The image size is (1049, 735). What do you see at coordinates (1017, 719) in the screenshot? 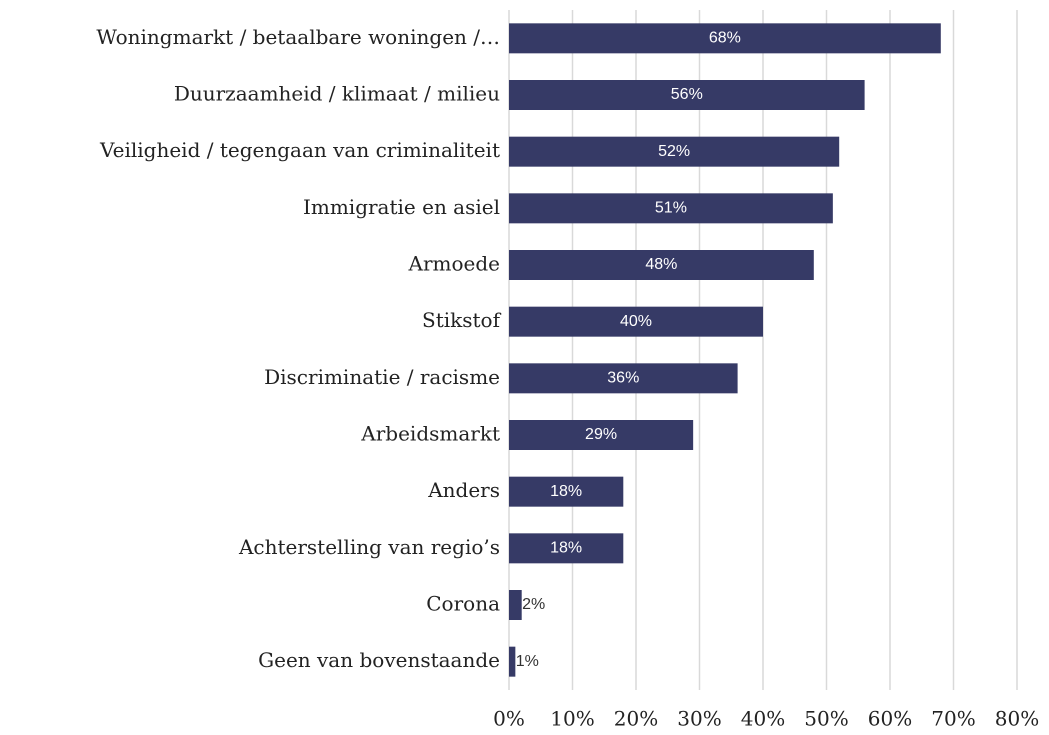
I see `x-tick-label: 80%` at bounding box center [1017, 719].